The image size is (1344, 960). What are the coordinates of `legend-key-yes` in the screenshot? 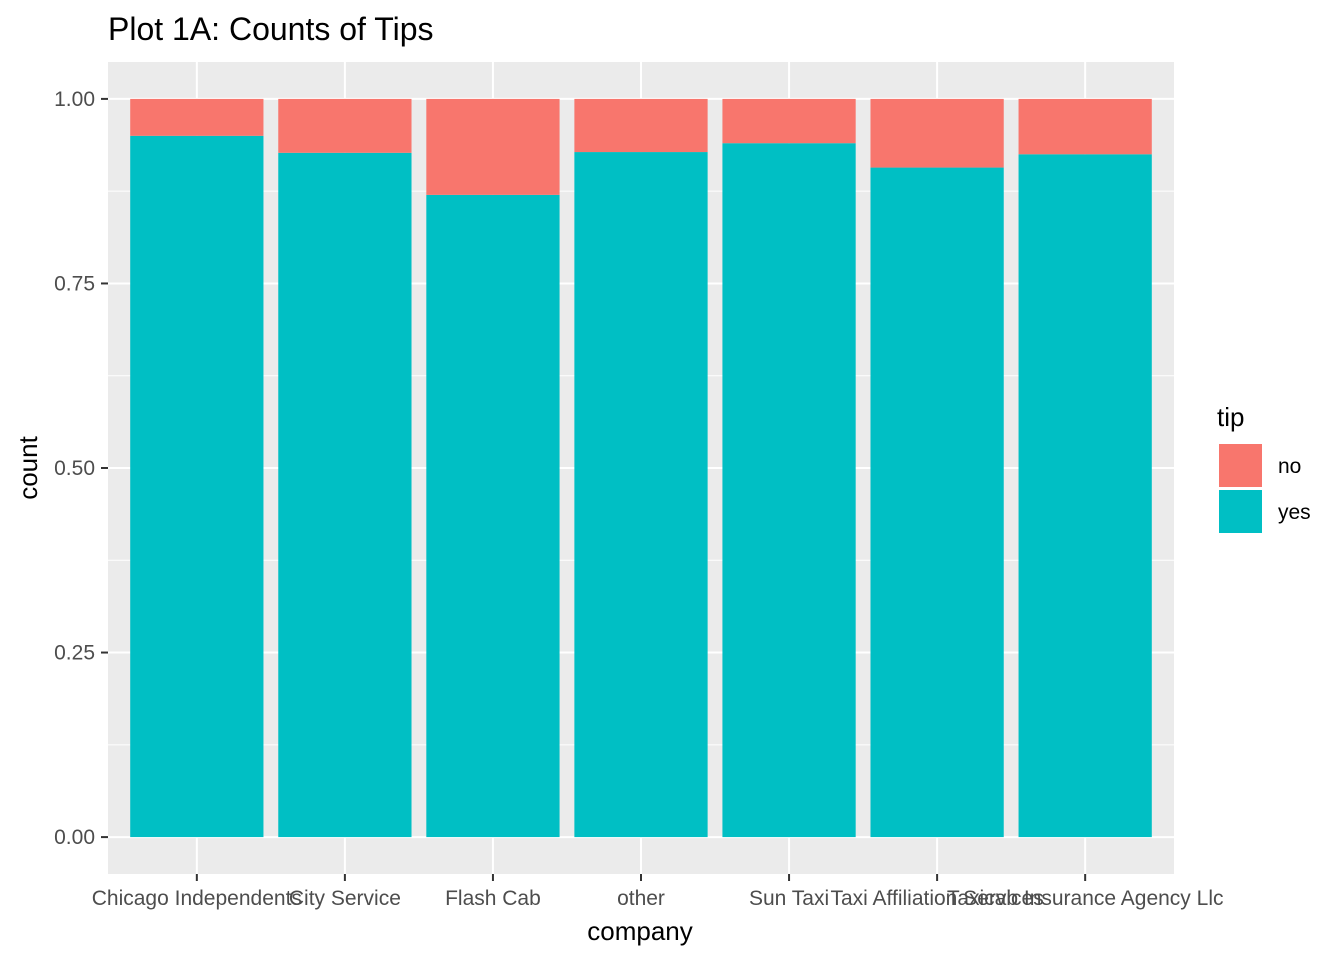 It's located at (1240, 511).